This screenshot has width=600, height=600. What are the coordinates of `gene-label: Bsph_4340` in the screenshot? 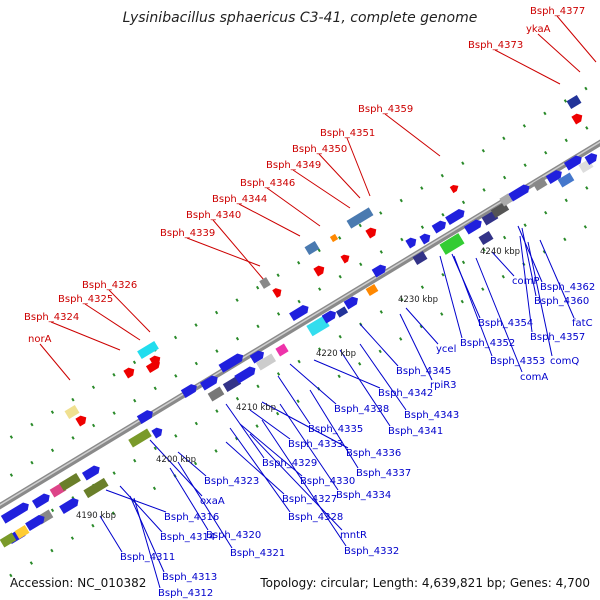 It's located at (213, 215).